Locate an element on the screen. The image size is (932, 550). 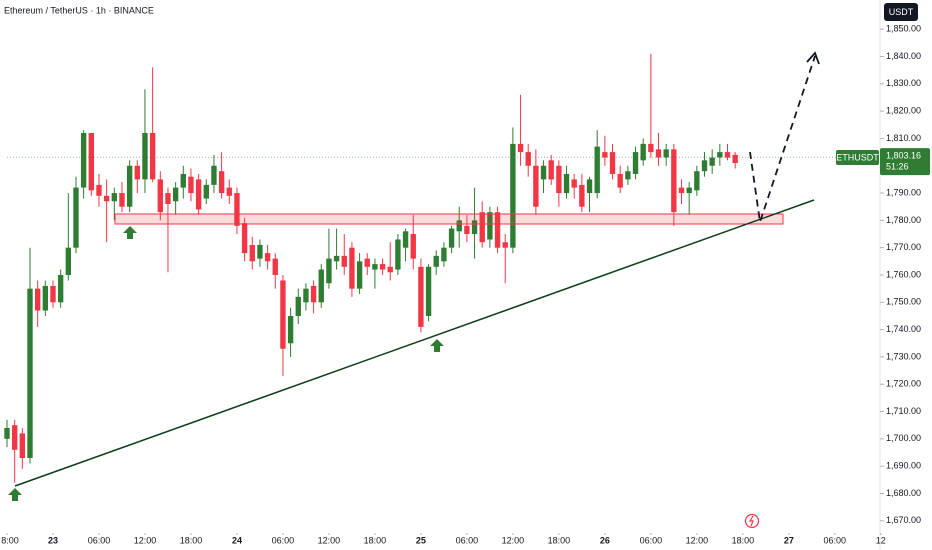
x-tick-label: 24 is located at coordinates (237, 540).